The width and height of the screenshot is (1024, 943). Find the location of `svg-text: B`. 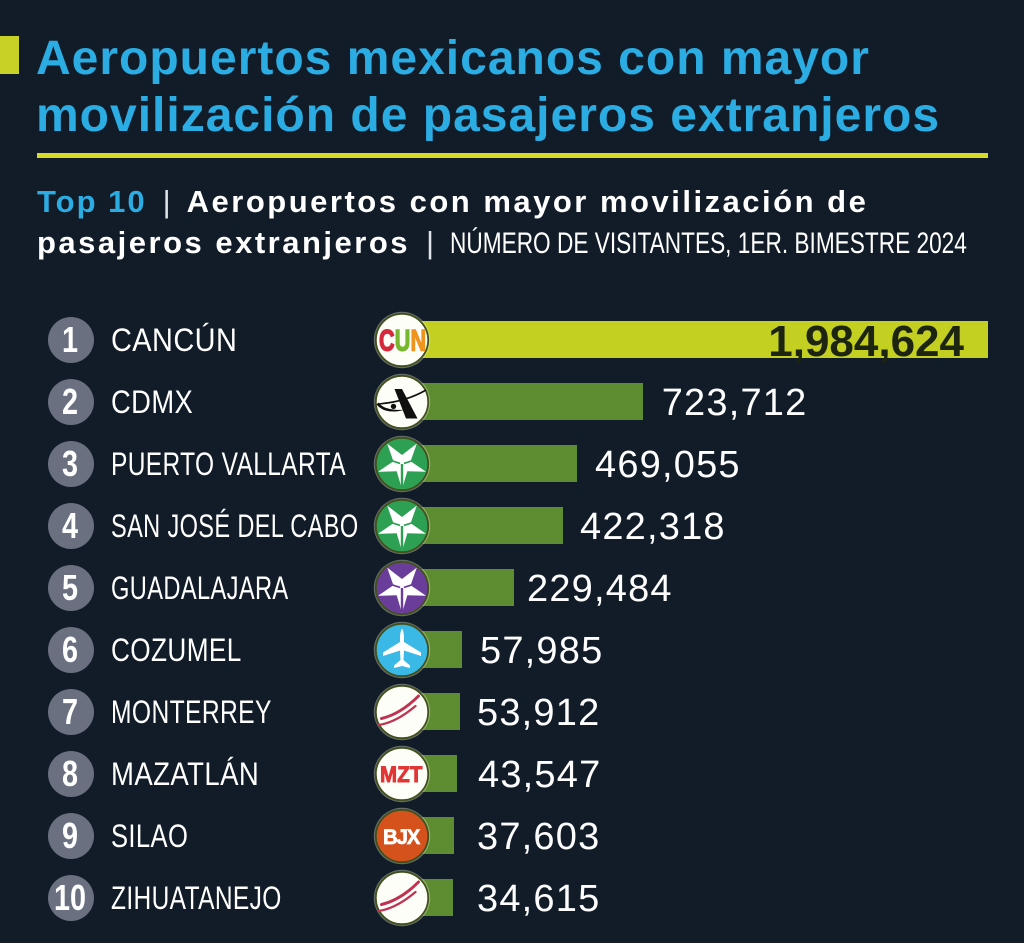

svg-text: B is located at coordinates (390, 836).